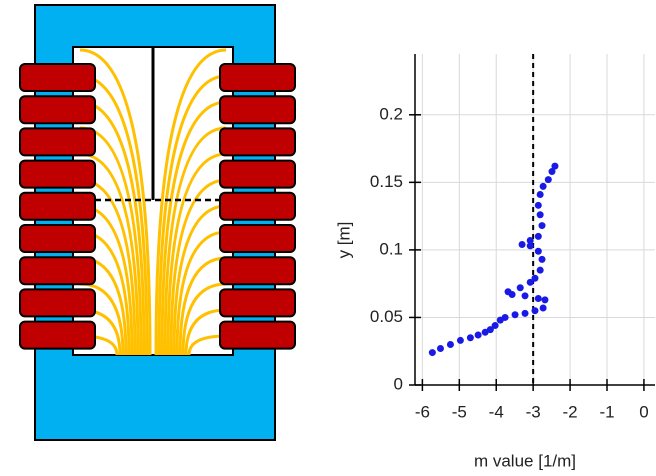 Image resolution: width=656 pixels, height=476 pixels. I want to click on y-tick-label: 0, so click(398, 383).